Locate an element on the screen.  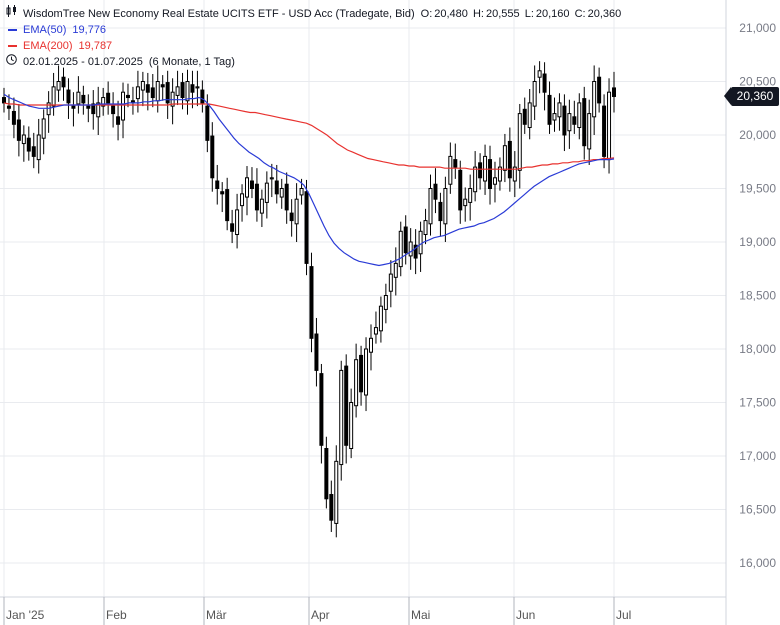
x-tick-label: Mai is located at coordinates (420, 615).